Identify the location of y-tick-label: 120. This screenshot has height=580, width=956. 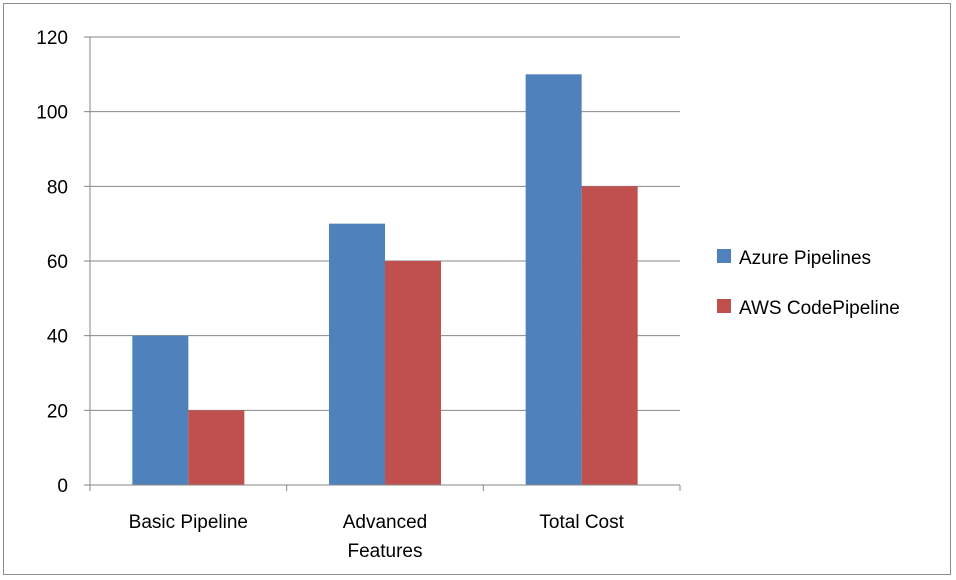
(52, 38).